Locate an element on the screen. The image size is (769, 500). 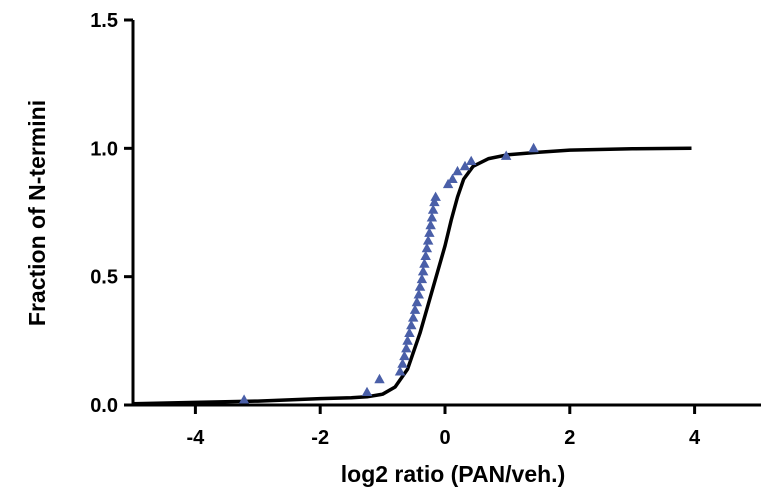
x-tick-label: 4 is located at coordinates (695, 438).